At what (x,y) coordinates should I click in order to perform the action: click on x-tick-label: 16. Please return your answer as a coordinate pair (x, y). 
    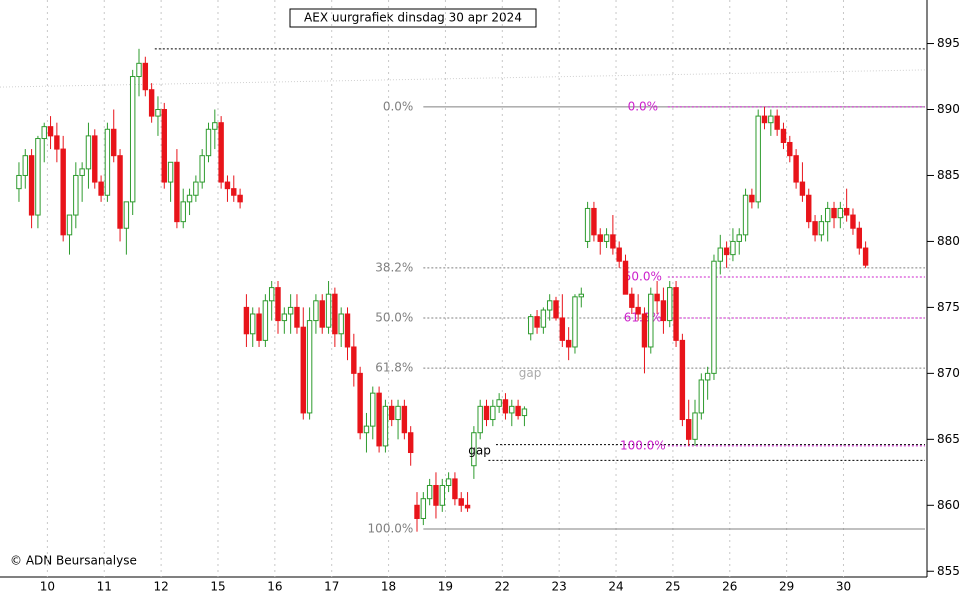
    Looking at the image, I should click on (274, 587).